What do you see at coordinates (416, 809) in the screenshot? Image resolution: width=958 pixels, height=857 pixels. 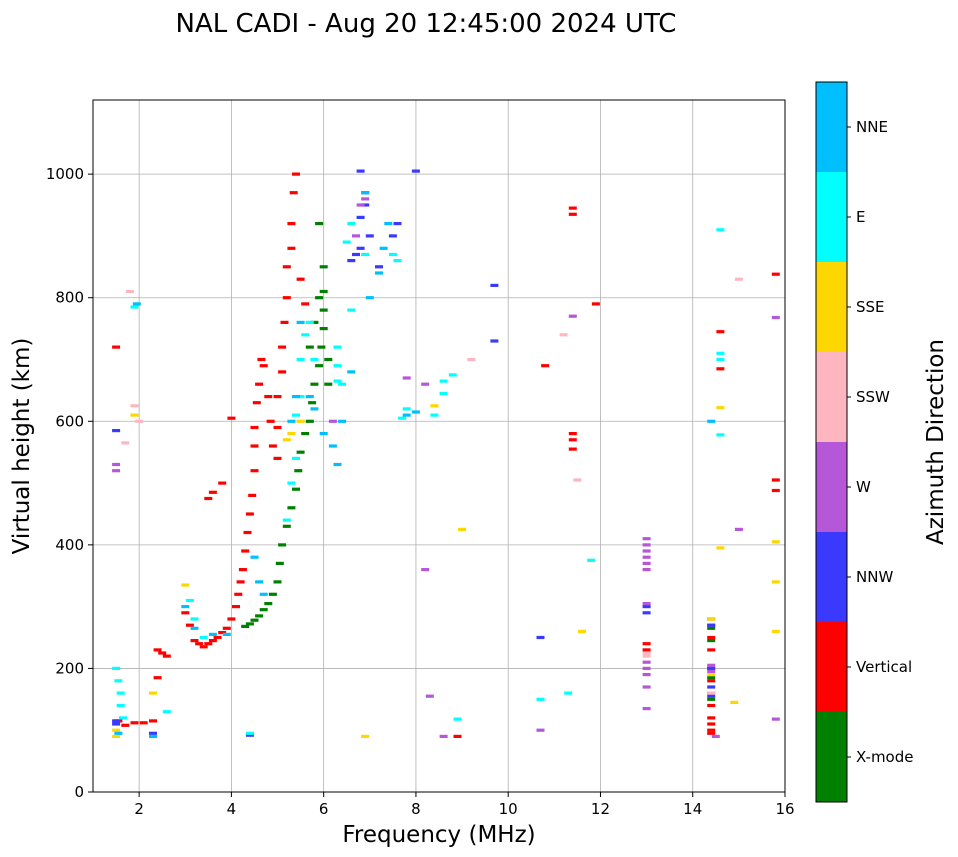 I see `x-tick-label: 8` at bounding box center [416, 809].